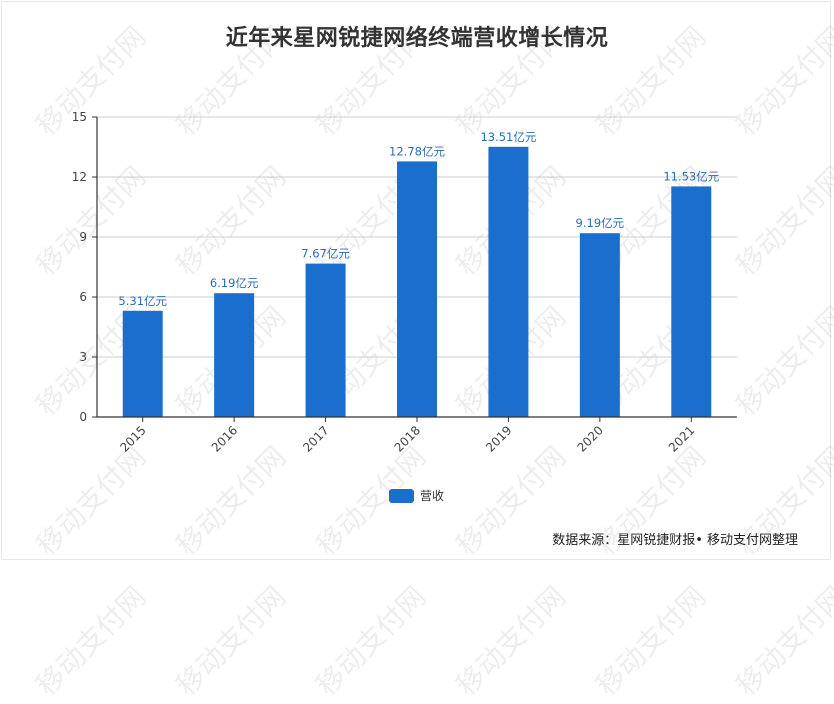  What do you see at coordinates (142, 363) in the screenshot?
I see `bar-2015` at bounding box center [142, 363].